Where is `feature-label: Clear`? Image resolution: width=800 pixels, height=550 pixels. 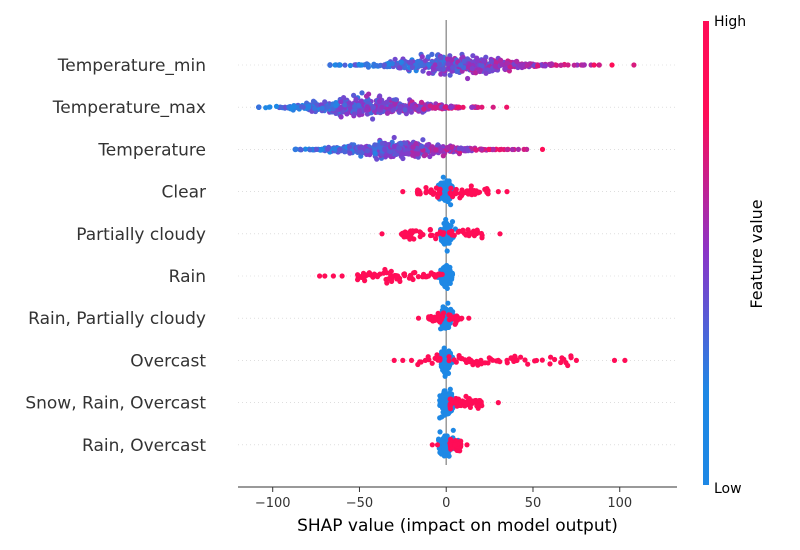 feature-label: Clear is located at coordinates (184, 193).